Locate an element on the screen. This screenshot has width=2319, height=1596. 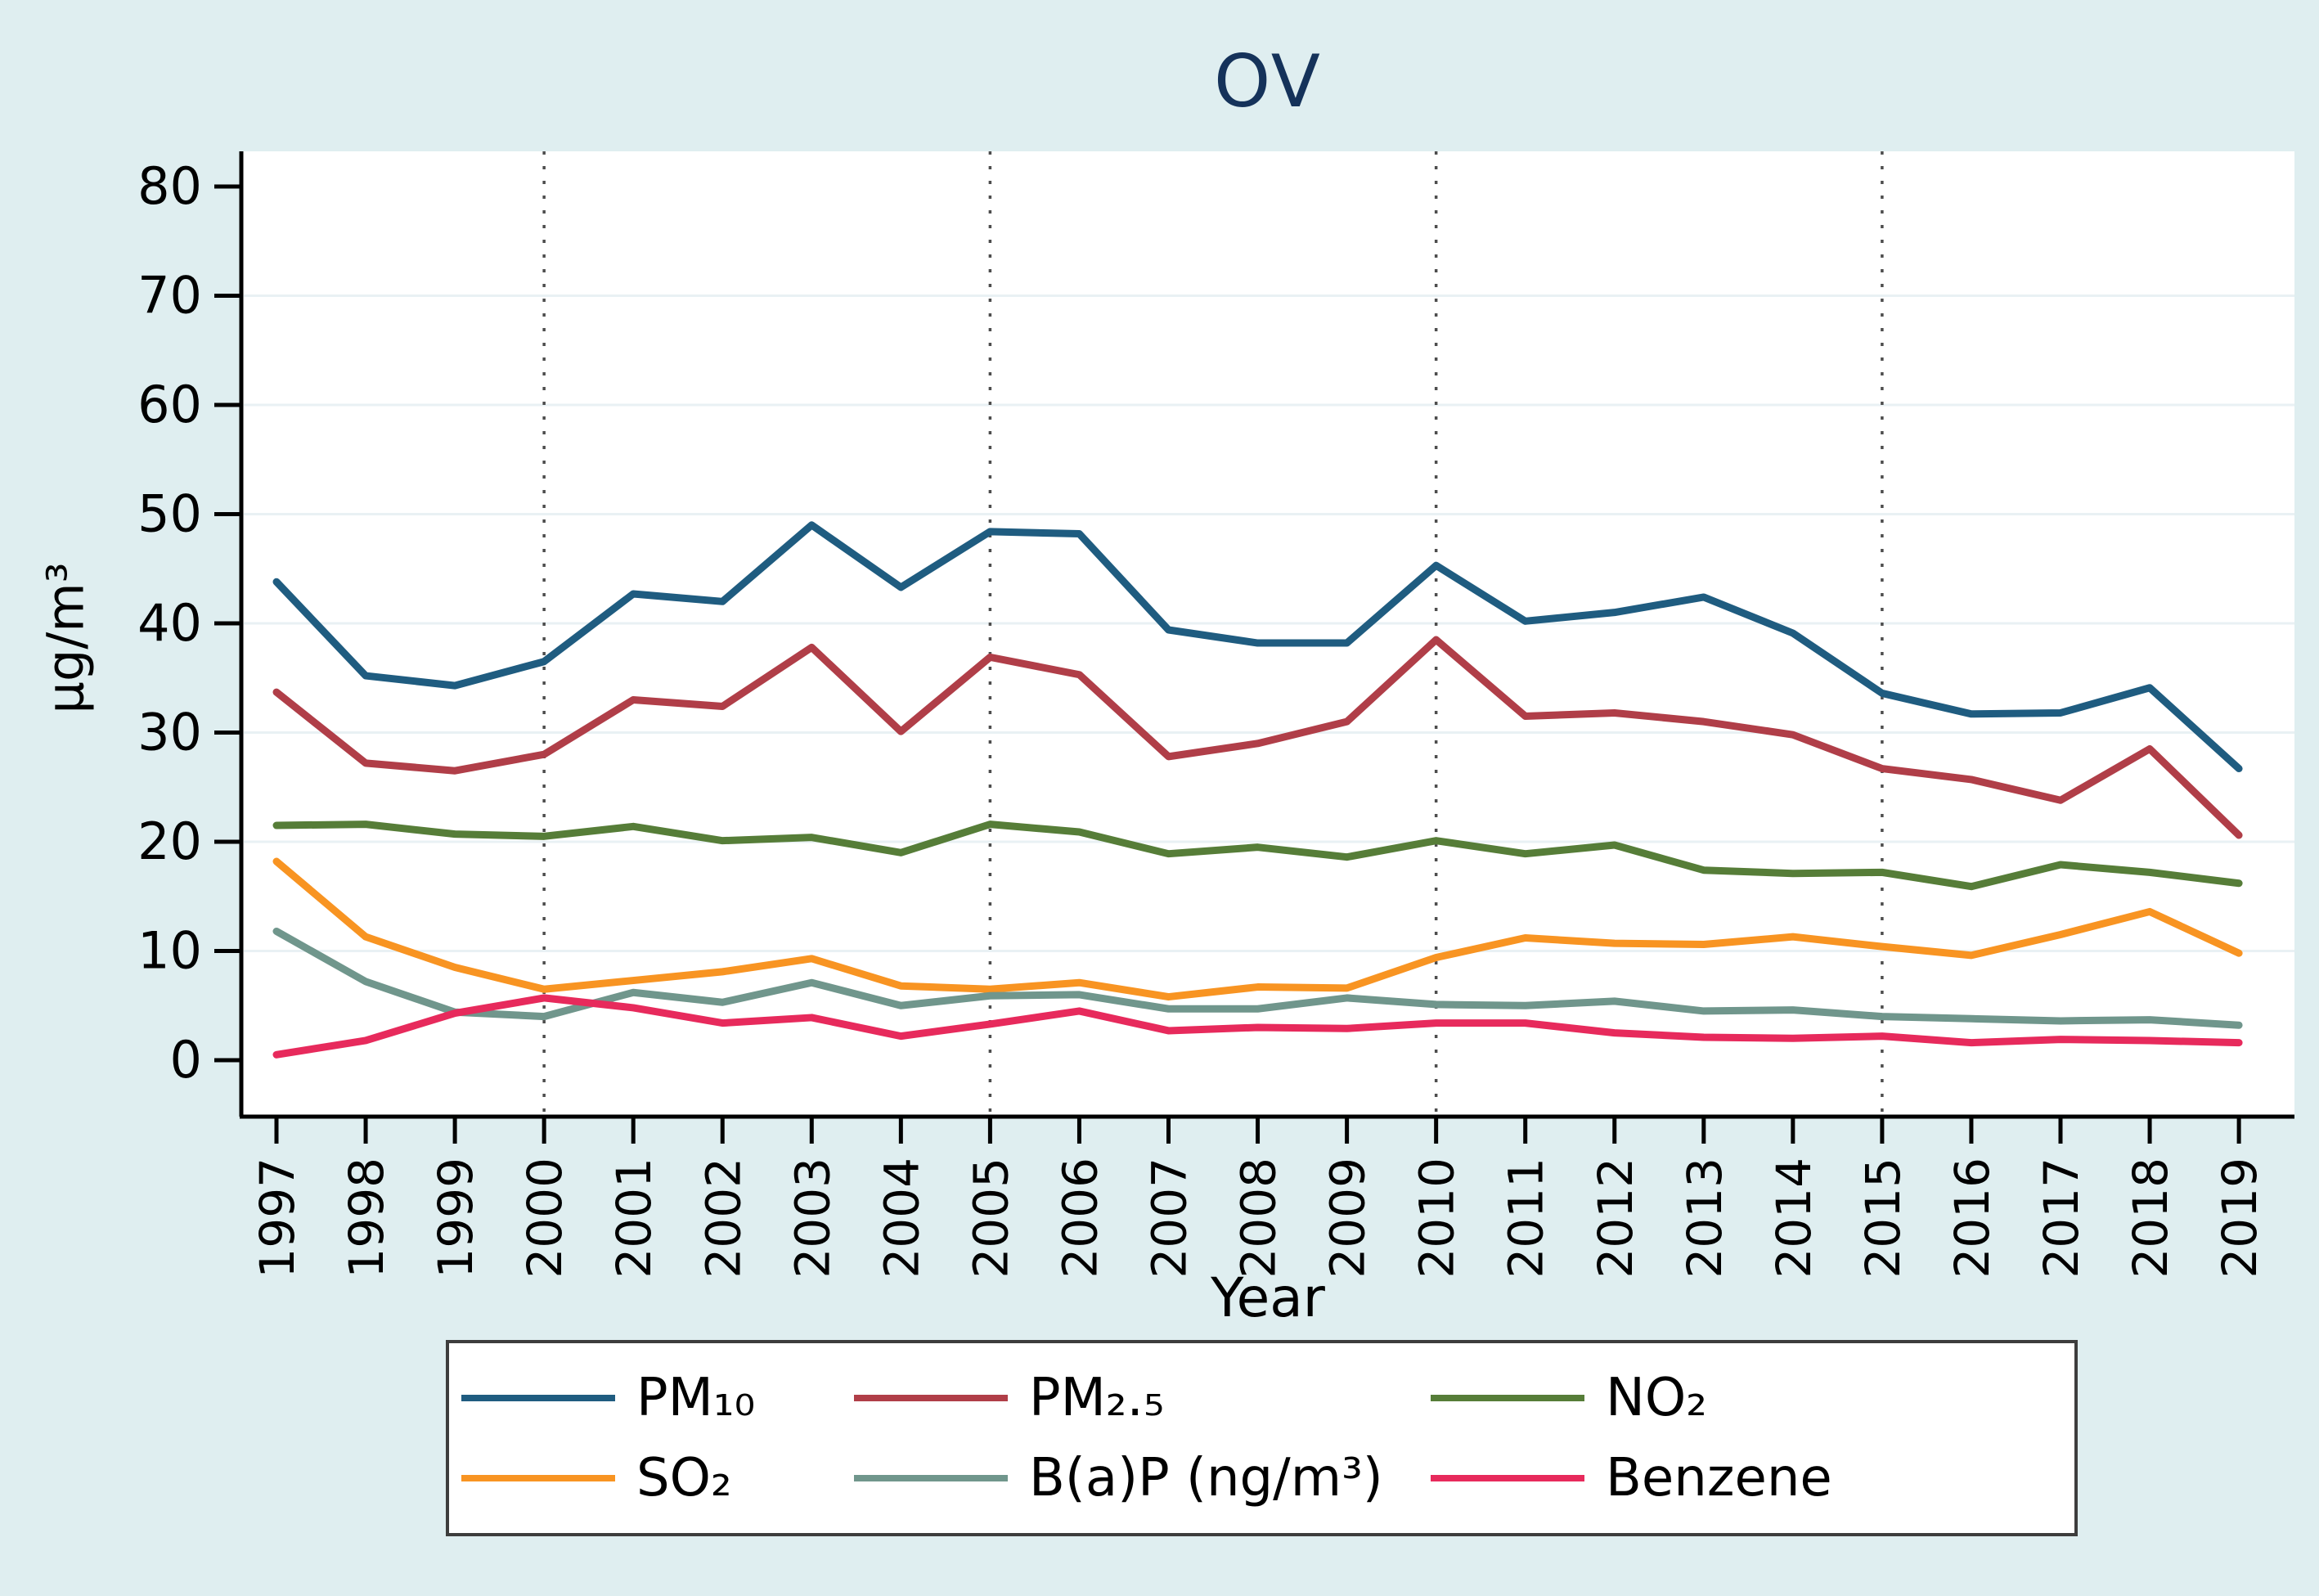
x-tick-label-2011: 2011 is located at coordinates (1526, 1218).